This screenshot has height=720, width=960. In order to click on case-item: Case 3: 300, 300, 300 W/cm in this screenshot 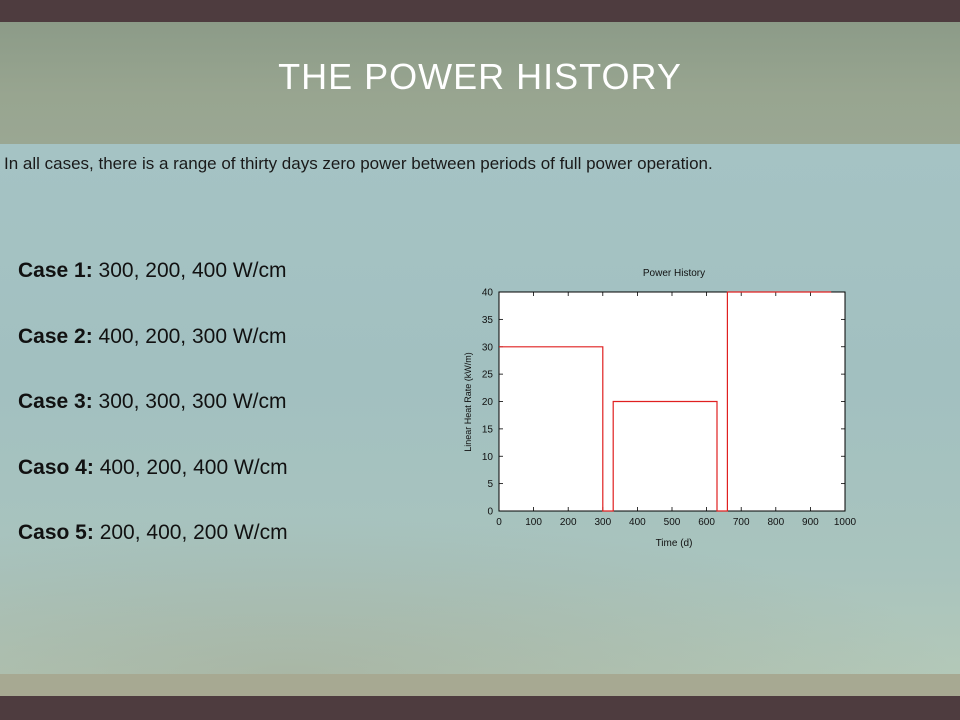, I will do `click(208, 420)`.